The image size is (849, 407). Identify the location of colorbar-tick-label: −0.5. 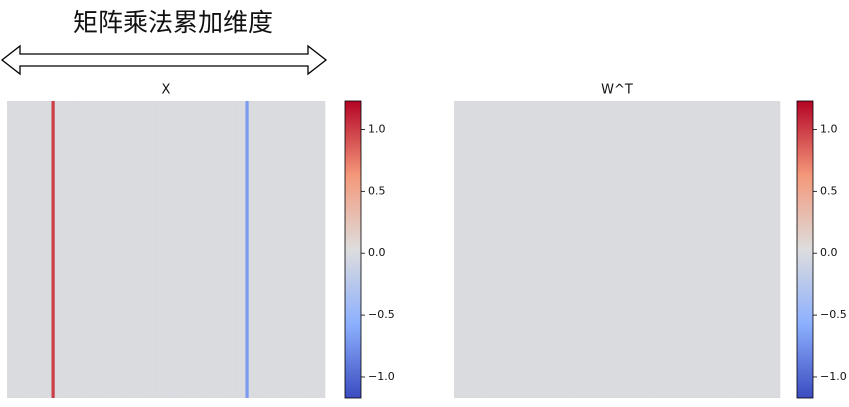
(381, 314).